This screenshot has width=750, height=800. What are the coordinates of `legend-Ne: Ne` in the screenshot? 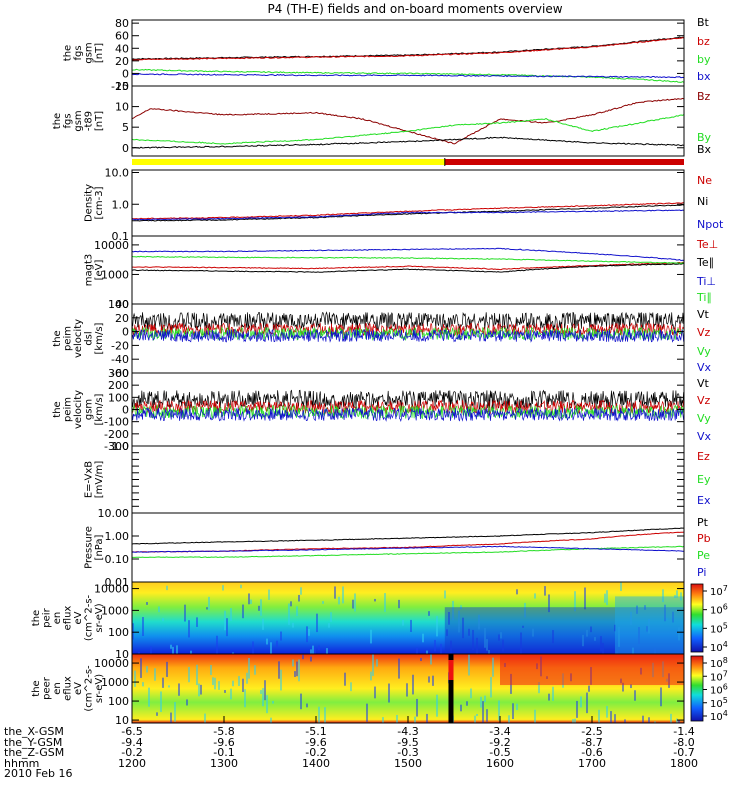 It's located at (704, 180).